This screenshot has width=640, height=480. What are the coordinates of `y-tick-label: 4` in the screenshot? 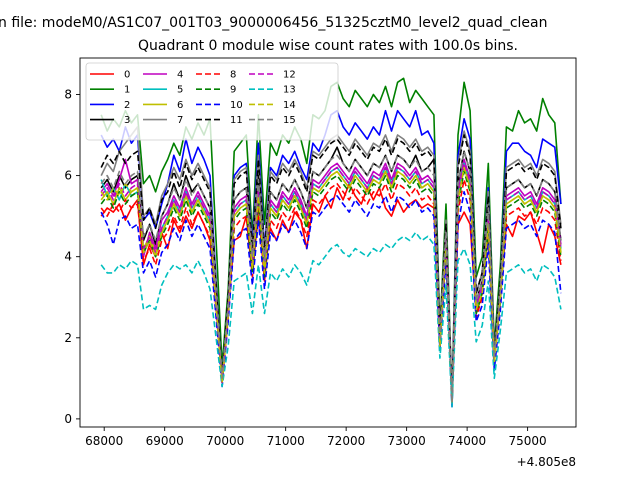 It's located at (68, 257).